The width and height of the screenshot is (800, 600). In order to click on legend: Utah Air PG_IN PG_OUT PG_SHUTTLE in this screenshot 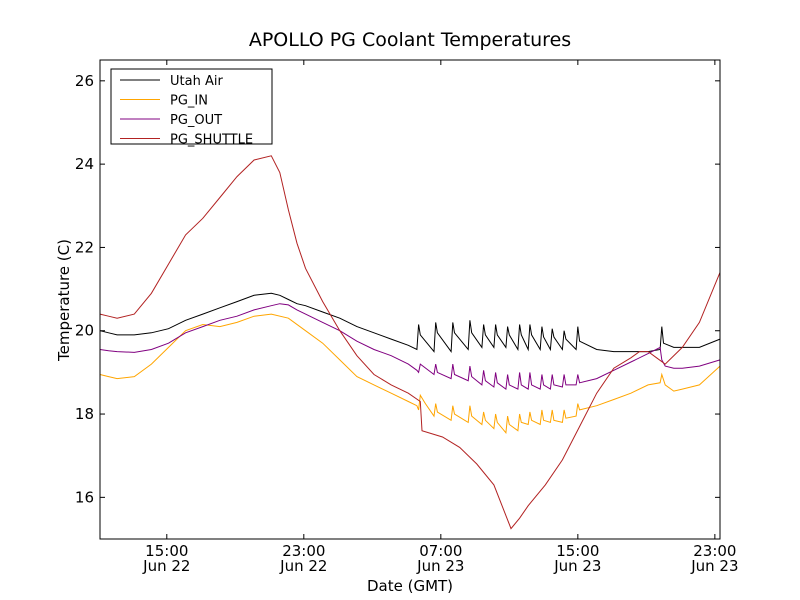, I will do `click(191, 108)`.